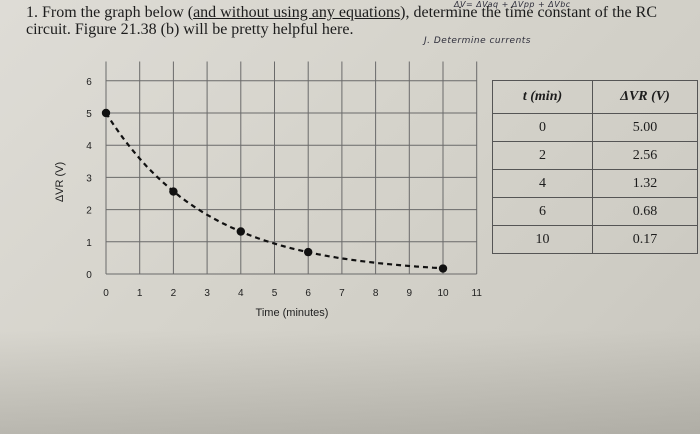 Image resolution: width=700 pixels, height=434 pixels. I want to click on x-tick-label: 5, so click(275, 293).